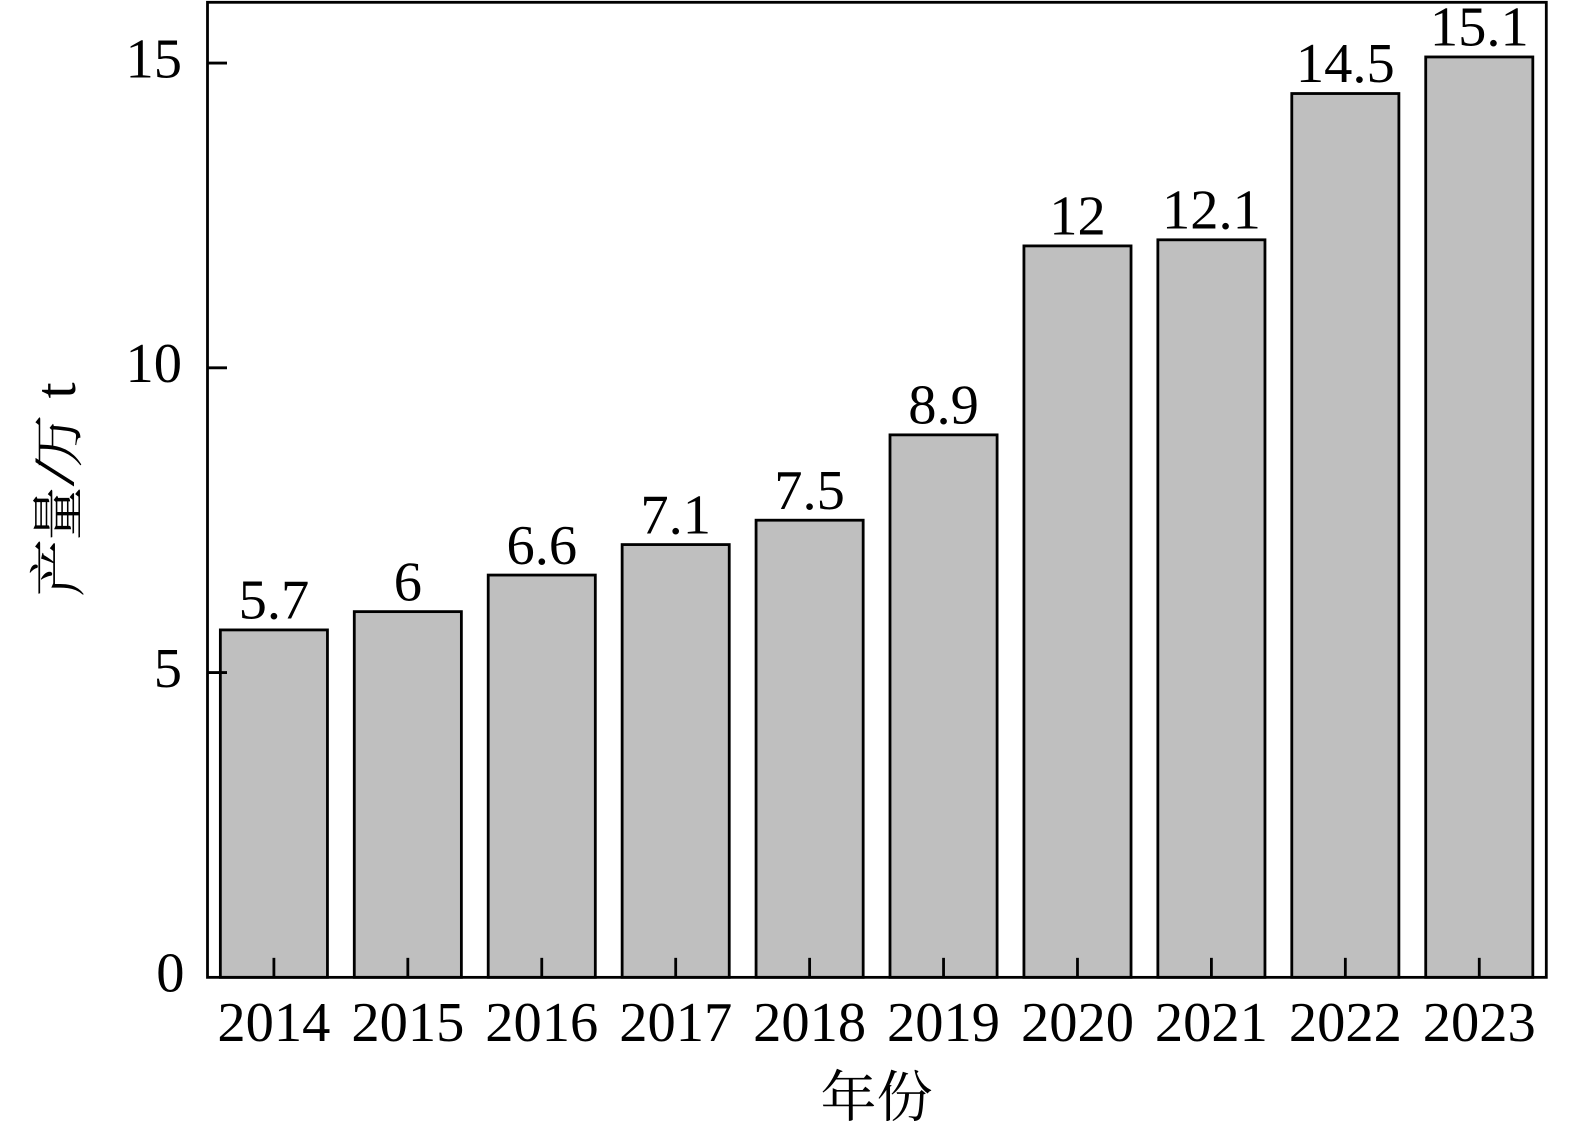 The width and height of the screenshot is (1575, 1130). What do you see at coordinates (154, 59) in the screenshot?
I see `svg-text: 15` at bounding box center [154, 59].